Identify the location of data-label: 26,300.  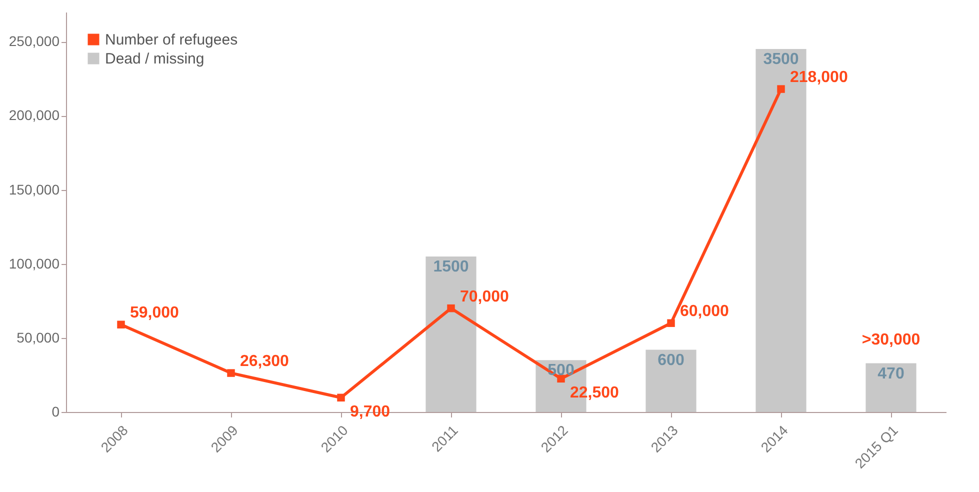
(265, 361).